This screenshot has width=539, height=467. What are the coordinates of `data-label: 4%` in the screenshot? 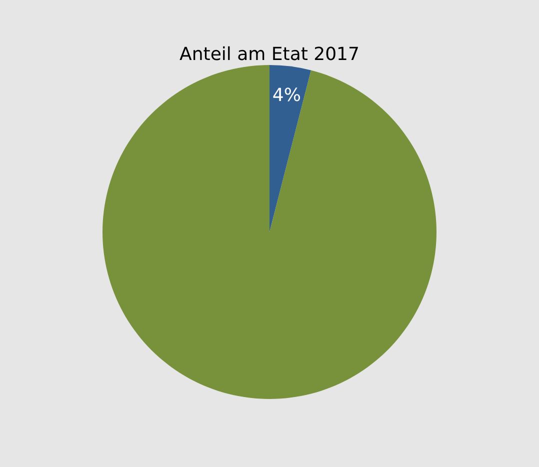 It's located at (286, 95).